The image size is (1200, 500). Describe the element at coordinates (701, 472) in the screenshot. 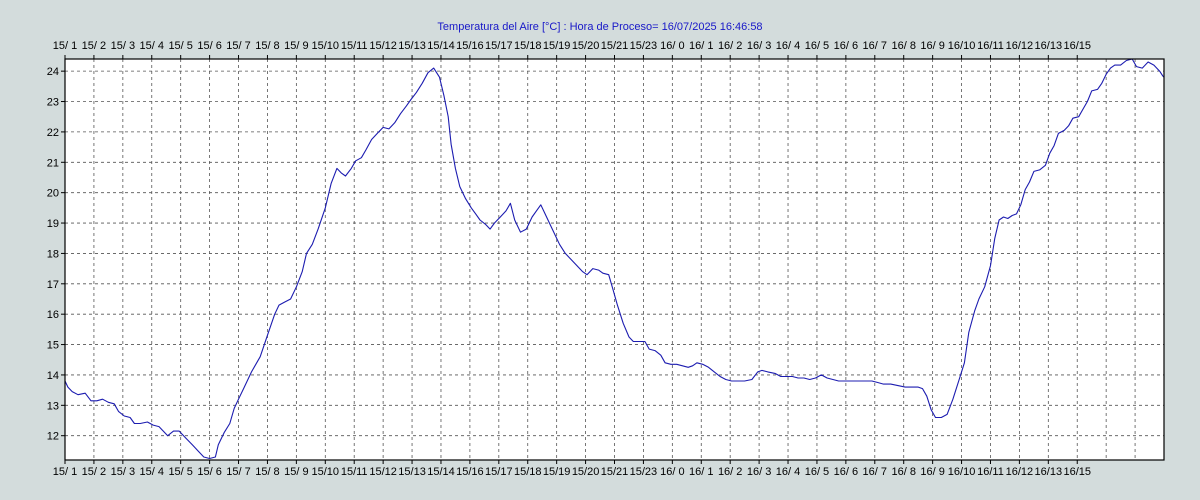

I see `x-tick-label-bottom: 16/ 1` at that location.